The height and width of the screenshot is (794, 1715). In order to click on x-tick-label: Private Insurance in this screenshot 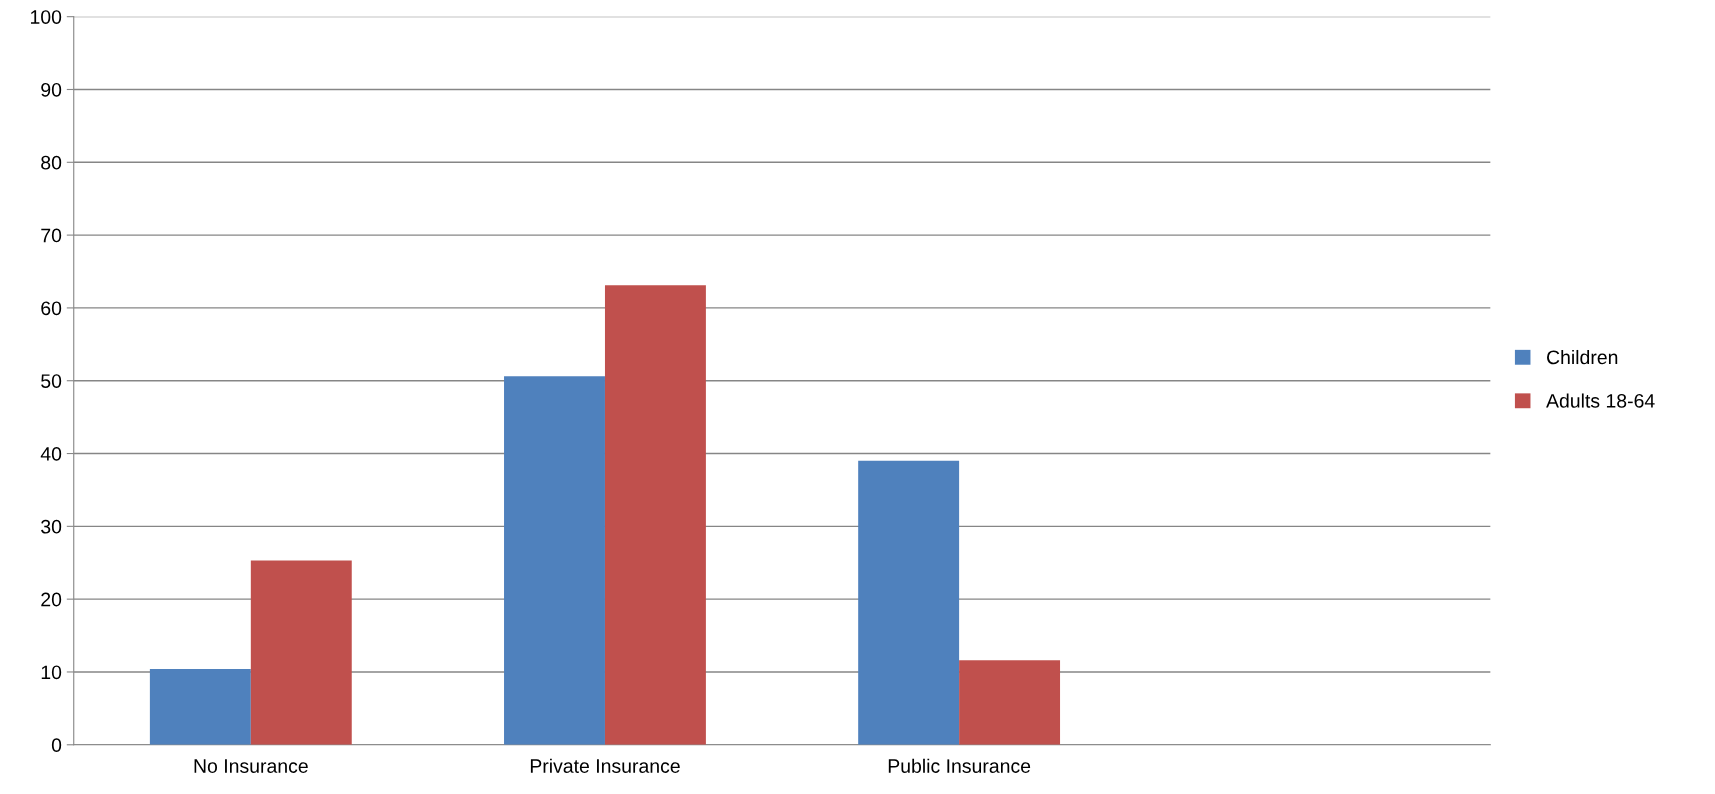, I will do `click(605, 765)`.